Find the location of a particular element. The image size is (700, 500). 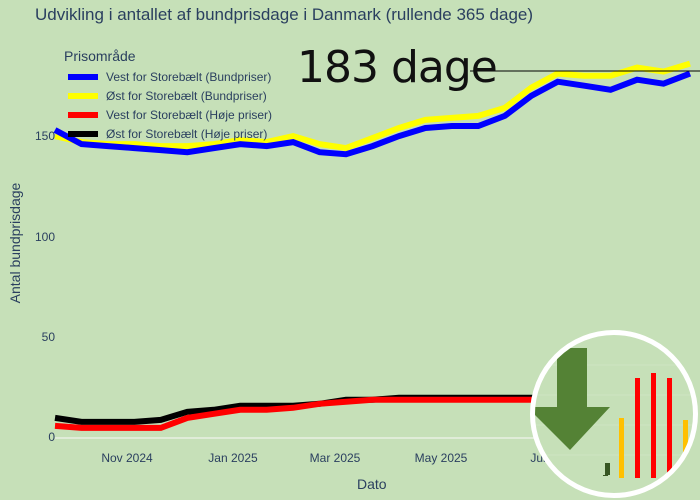

legend-title: Prisområde is located at coordinates (100, 56).